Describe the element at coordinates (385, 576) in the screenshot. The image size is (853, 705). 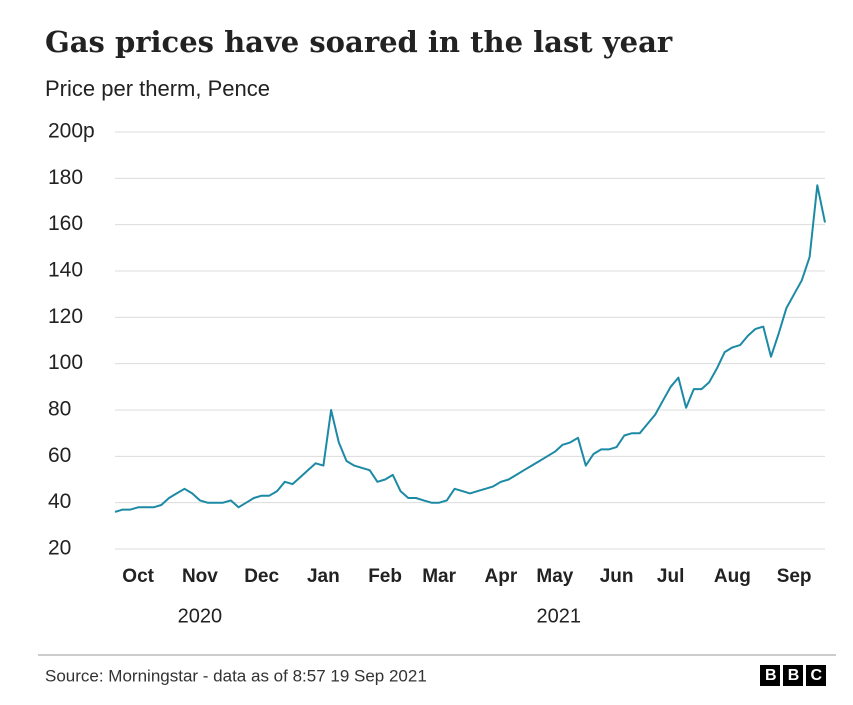
I see `x-tick-label: Feb` at that location.